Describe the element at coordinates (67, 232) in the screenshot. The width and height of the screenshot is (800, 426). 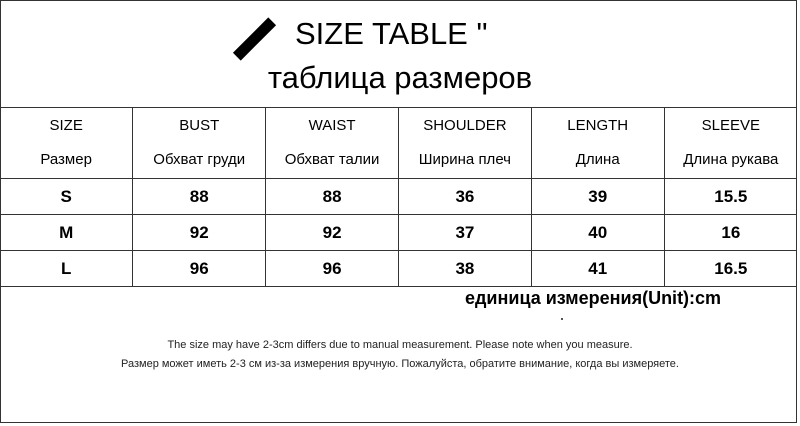
I see `table-cell: M` at that location.